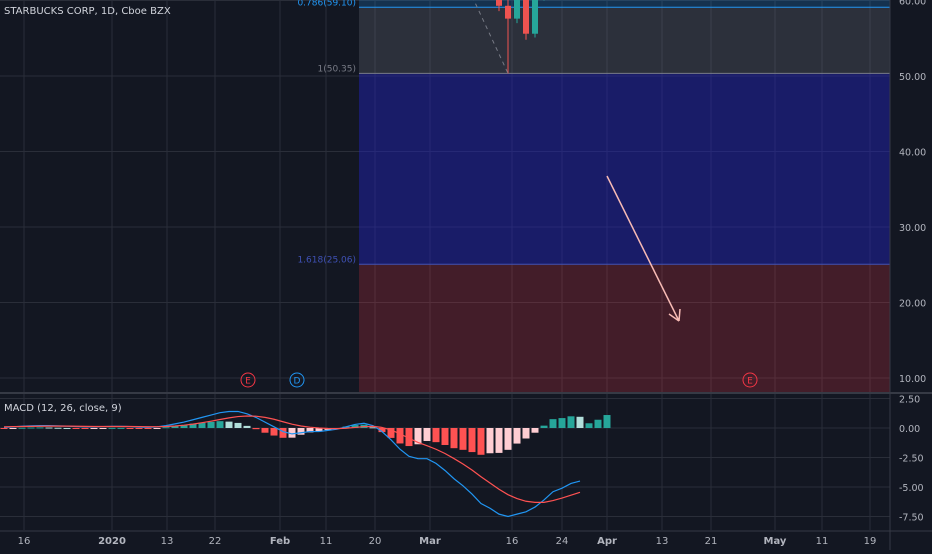 The width and height of the screenshot is (932, 554). Describe the element at coordinates (562, 541) in the screenshot. I see `time-label: 24` at that location.